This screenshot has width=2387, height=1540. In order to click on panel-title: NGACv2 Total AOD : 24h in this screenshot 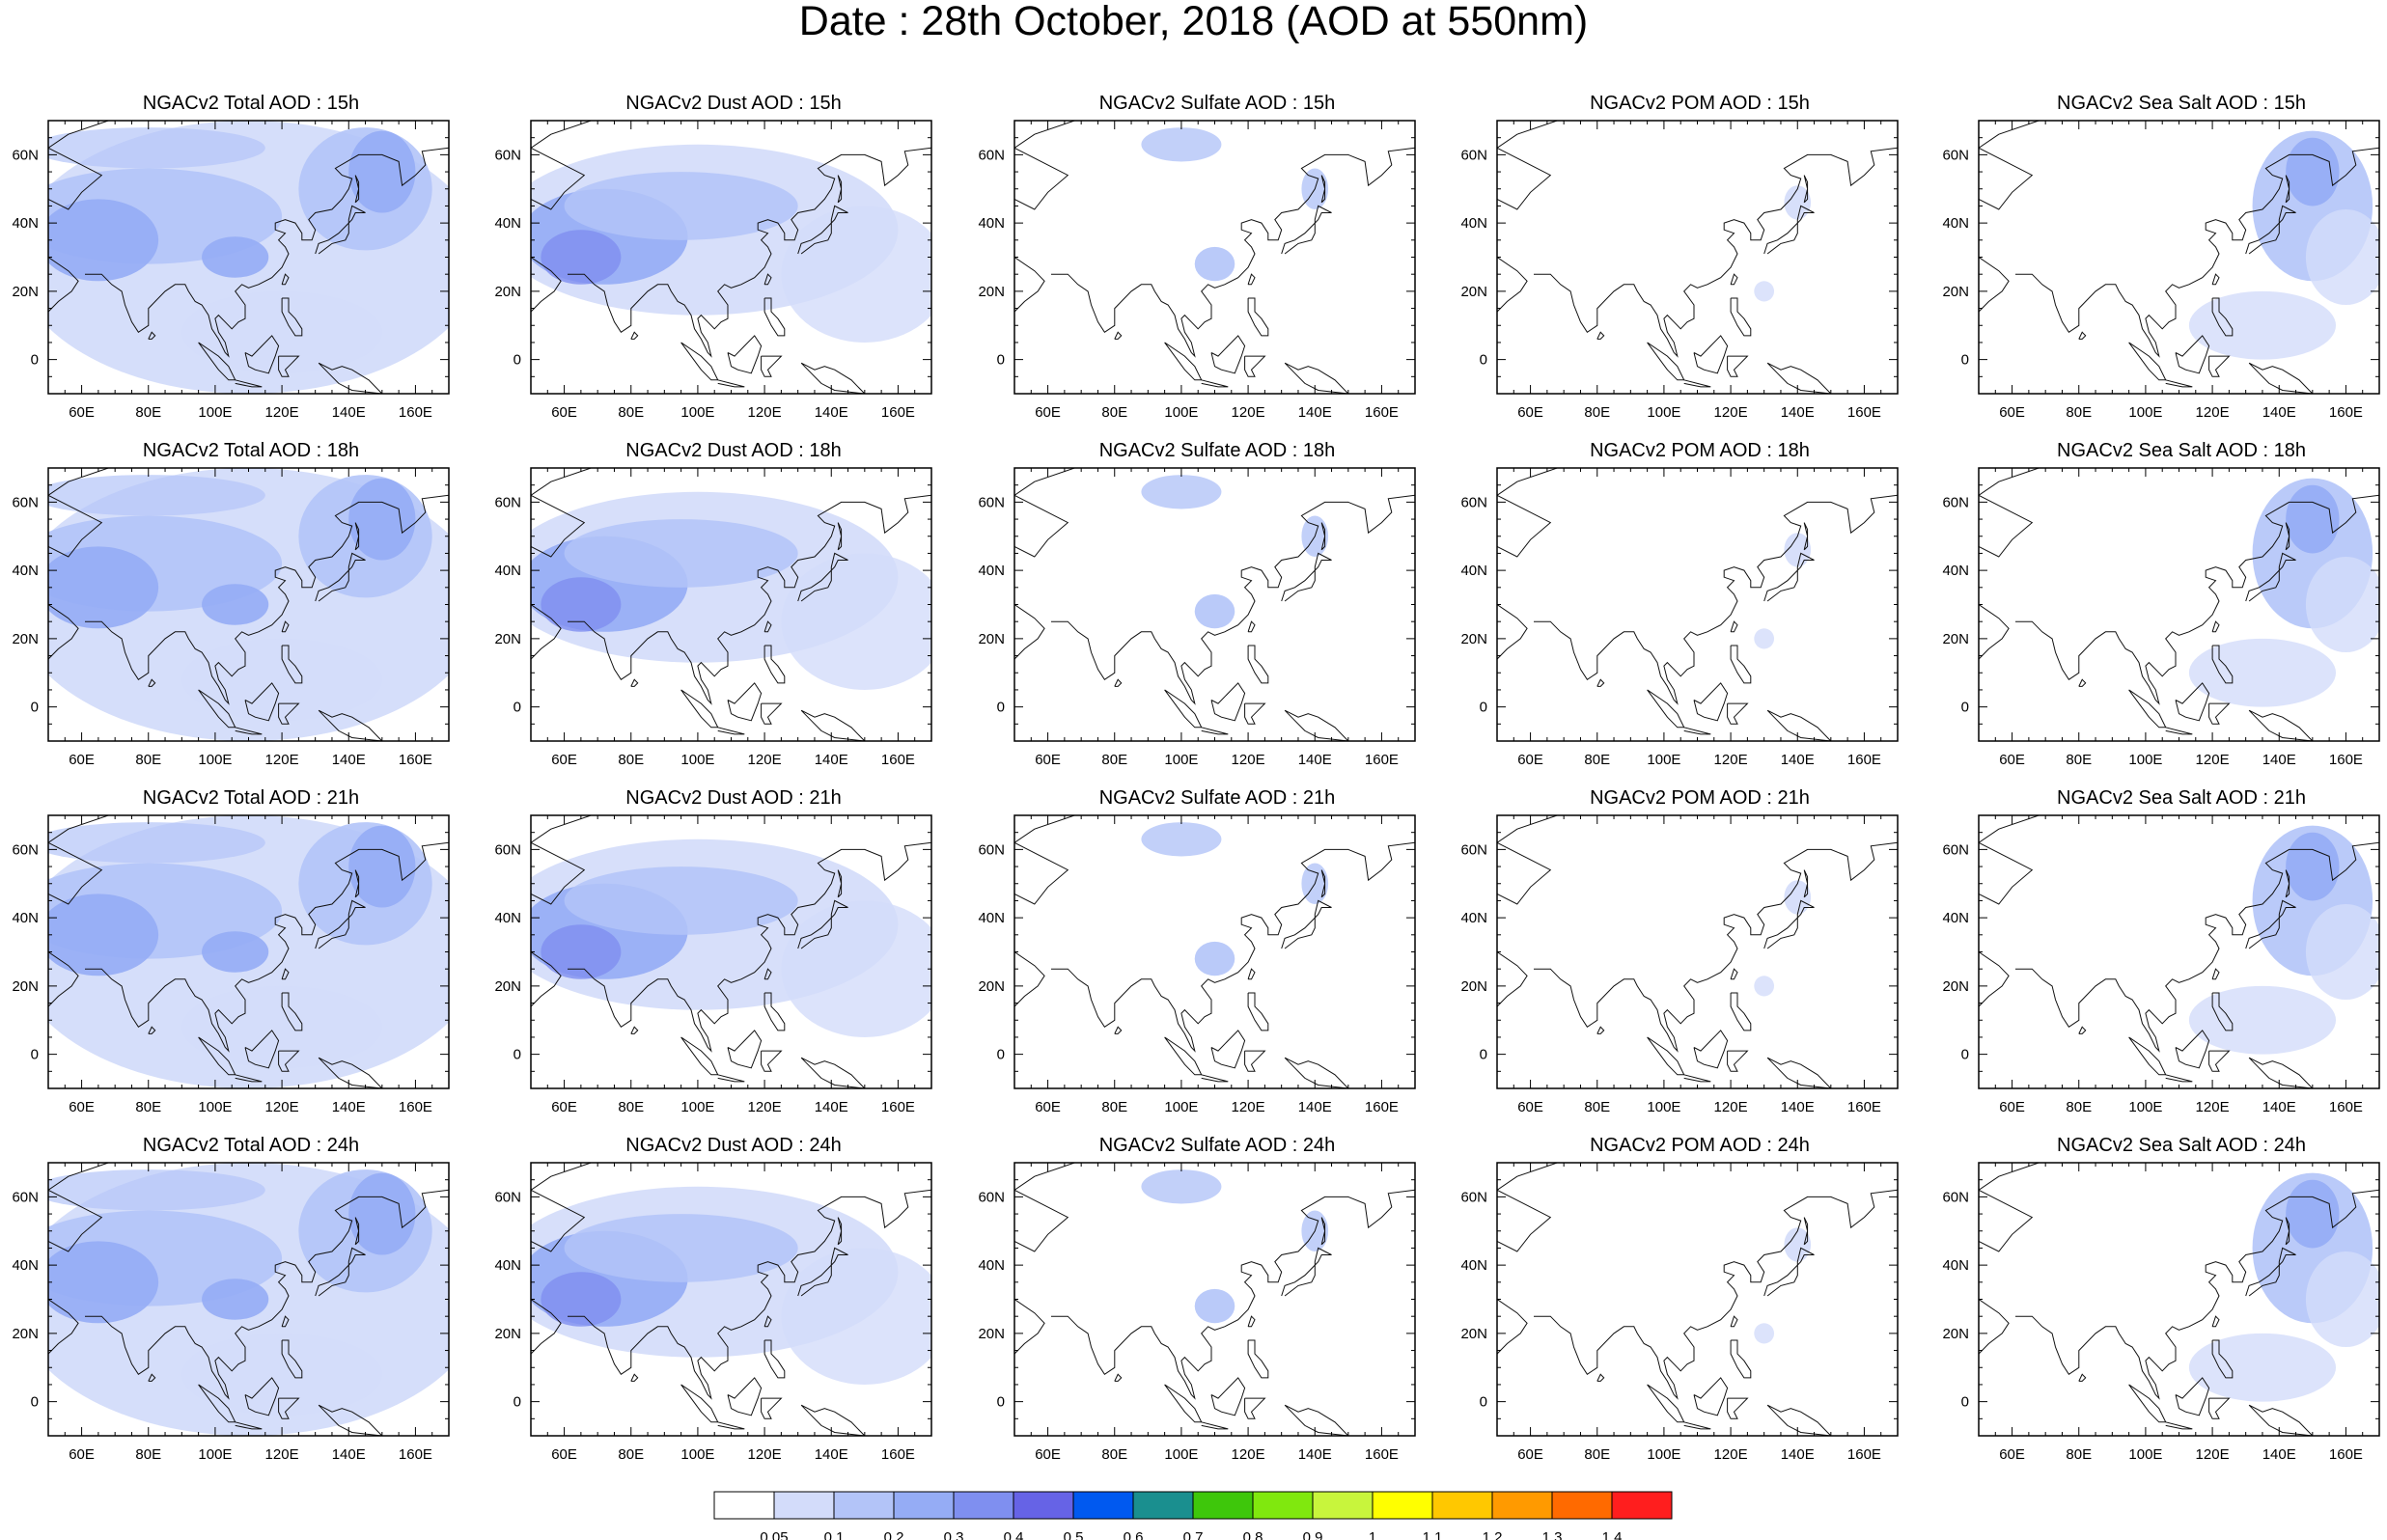, I will do `click(251, 1145)`.